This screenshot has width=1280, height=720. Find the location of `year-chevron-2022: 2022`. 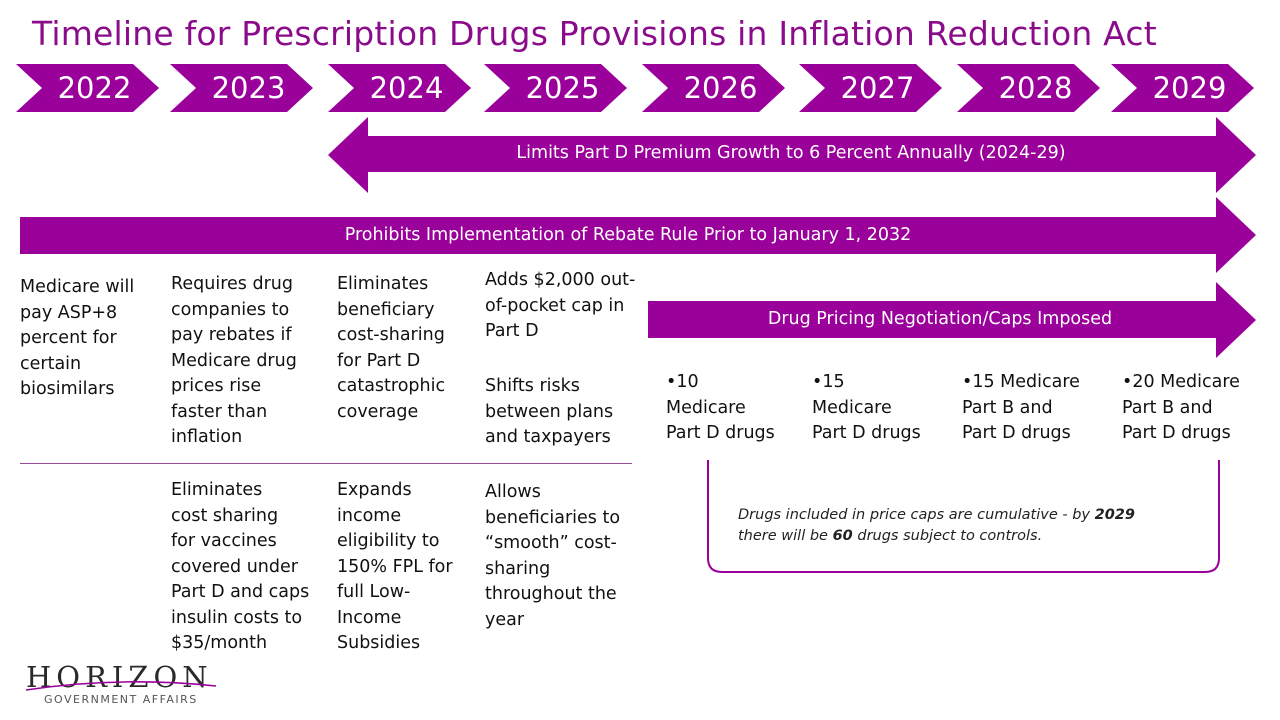

year-chevron-2022: 2022 is located at coordinates (87, 88).